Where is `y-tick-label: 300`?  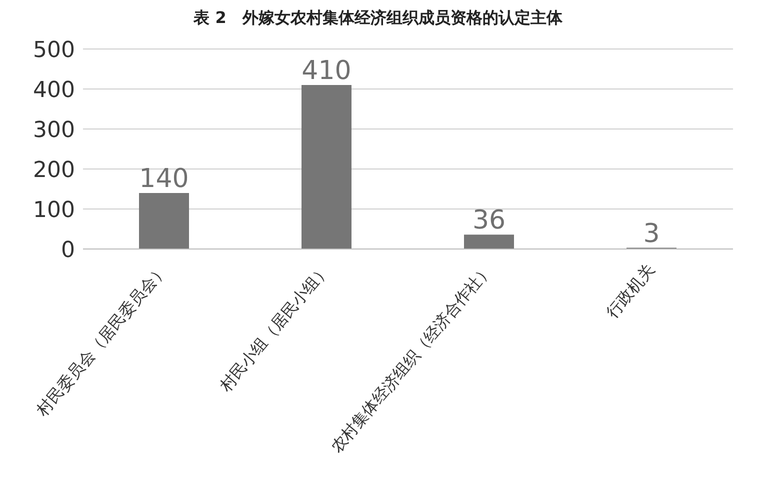
y-tick-label: 300 is located at coordinates (54, 130).